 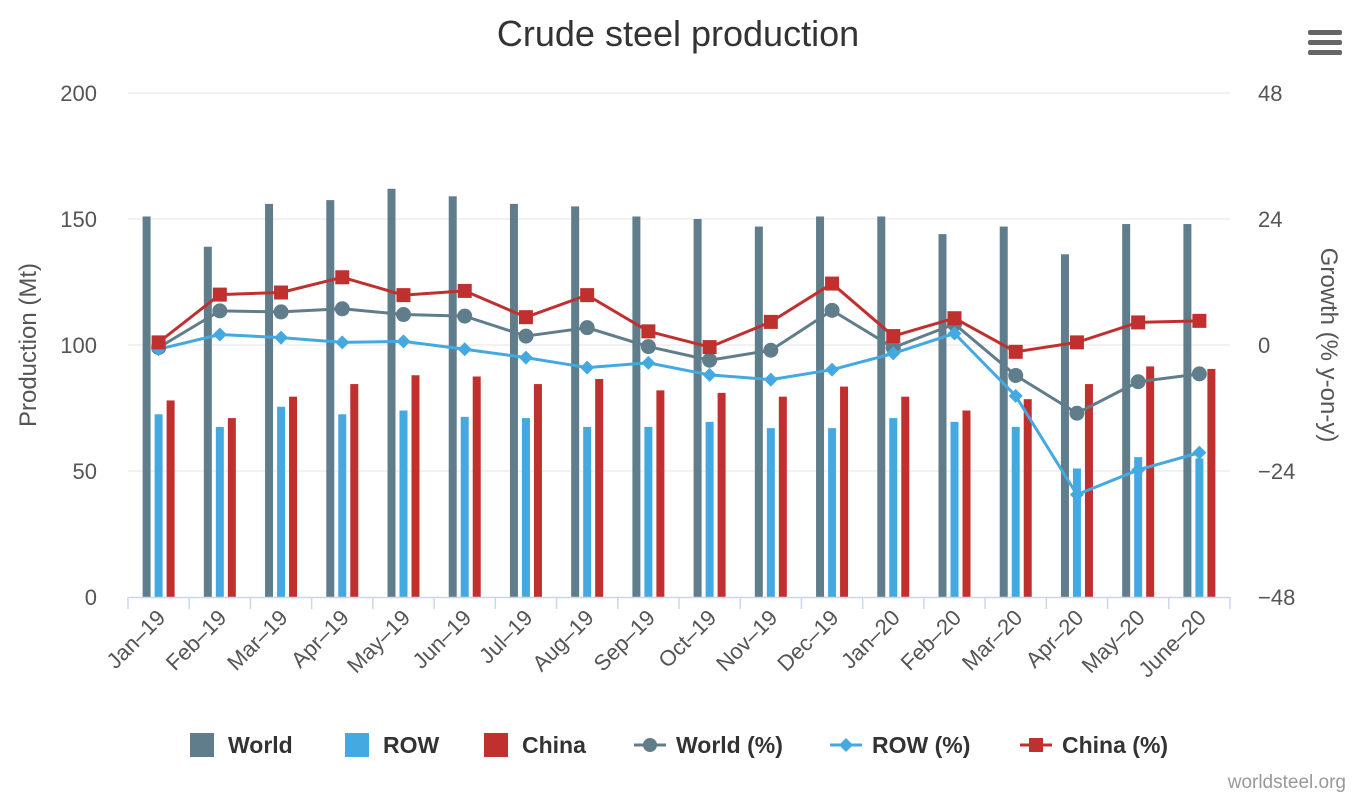 I want to click on legend-item: World (%), so click(x=708, y=745).